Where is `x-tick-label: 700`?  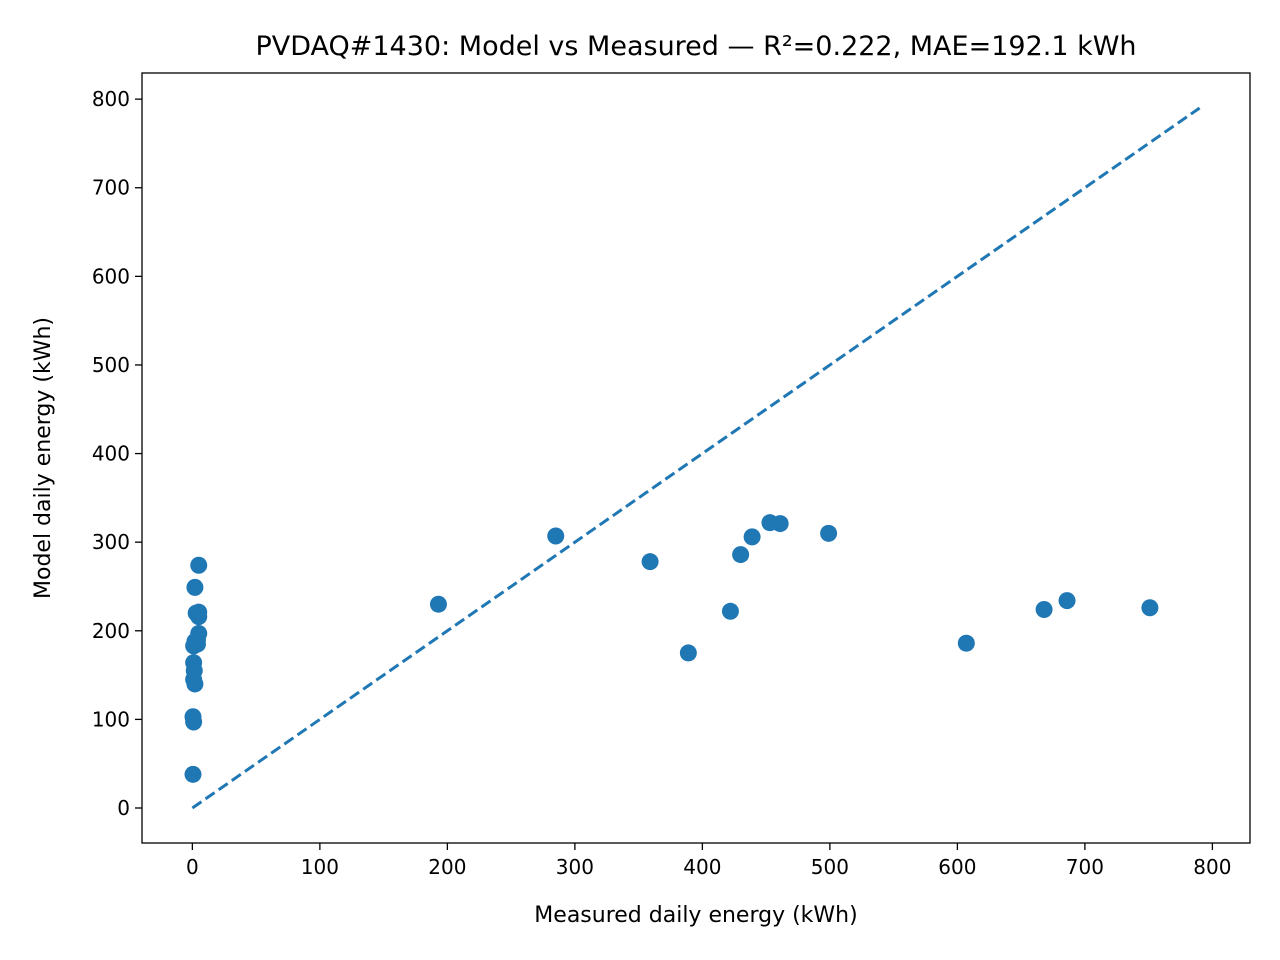
x-tick-label: 700 is located at coordinates (1085, 867).